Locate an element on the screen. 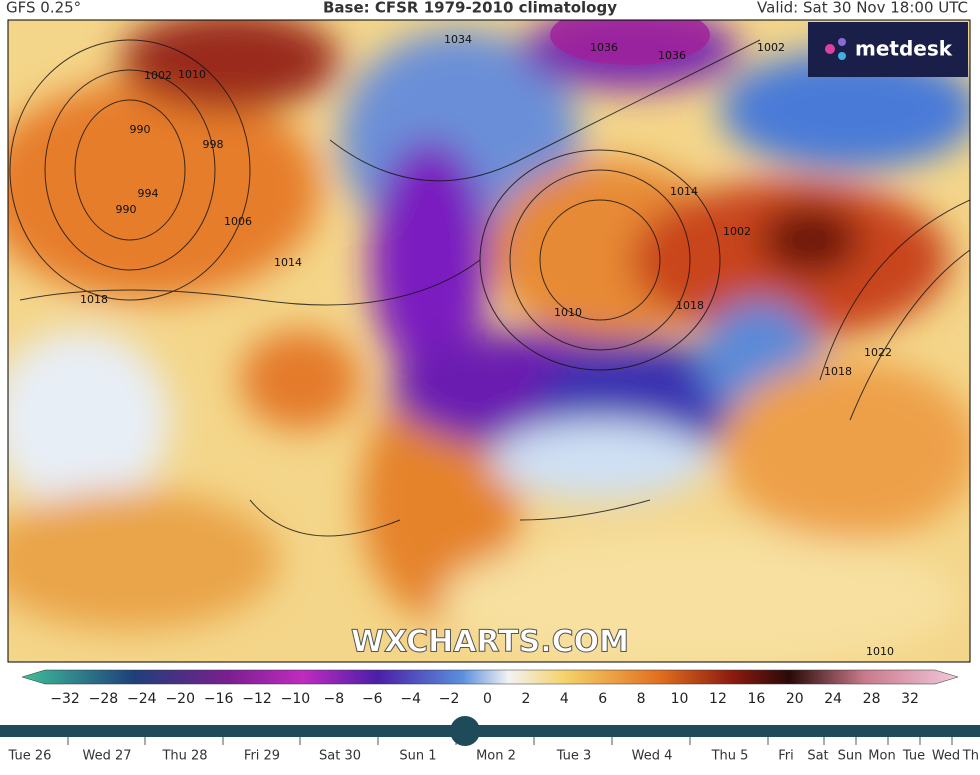 This screenshot has width=980, height=775. timeline-day: Wed is located at coordinates (946, 756).